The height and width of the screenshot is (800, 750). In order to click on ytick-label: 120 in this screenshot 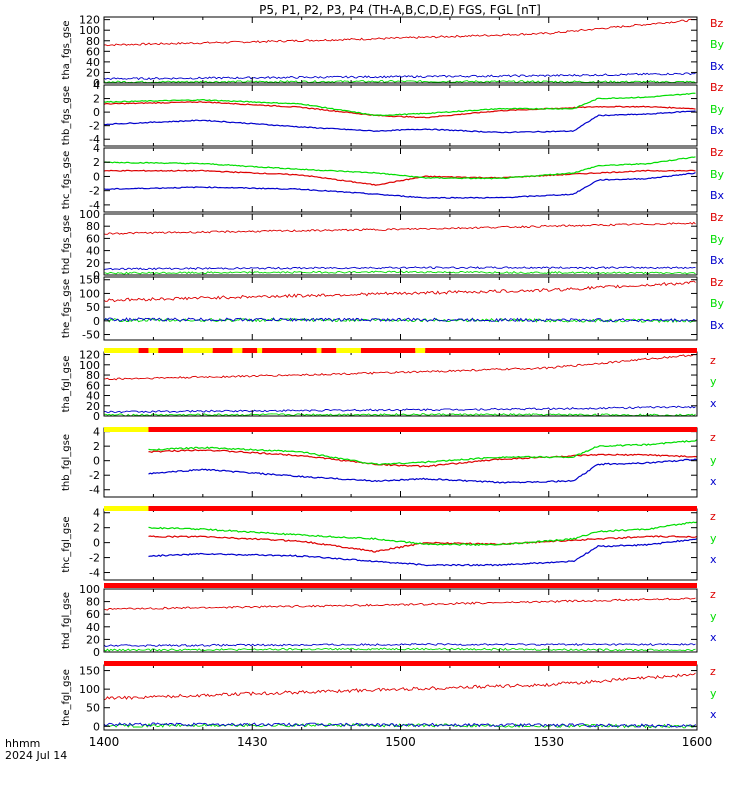, I will do `click(89, 20)`.